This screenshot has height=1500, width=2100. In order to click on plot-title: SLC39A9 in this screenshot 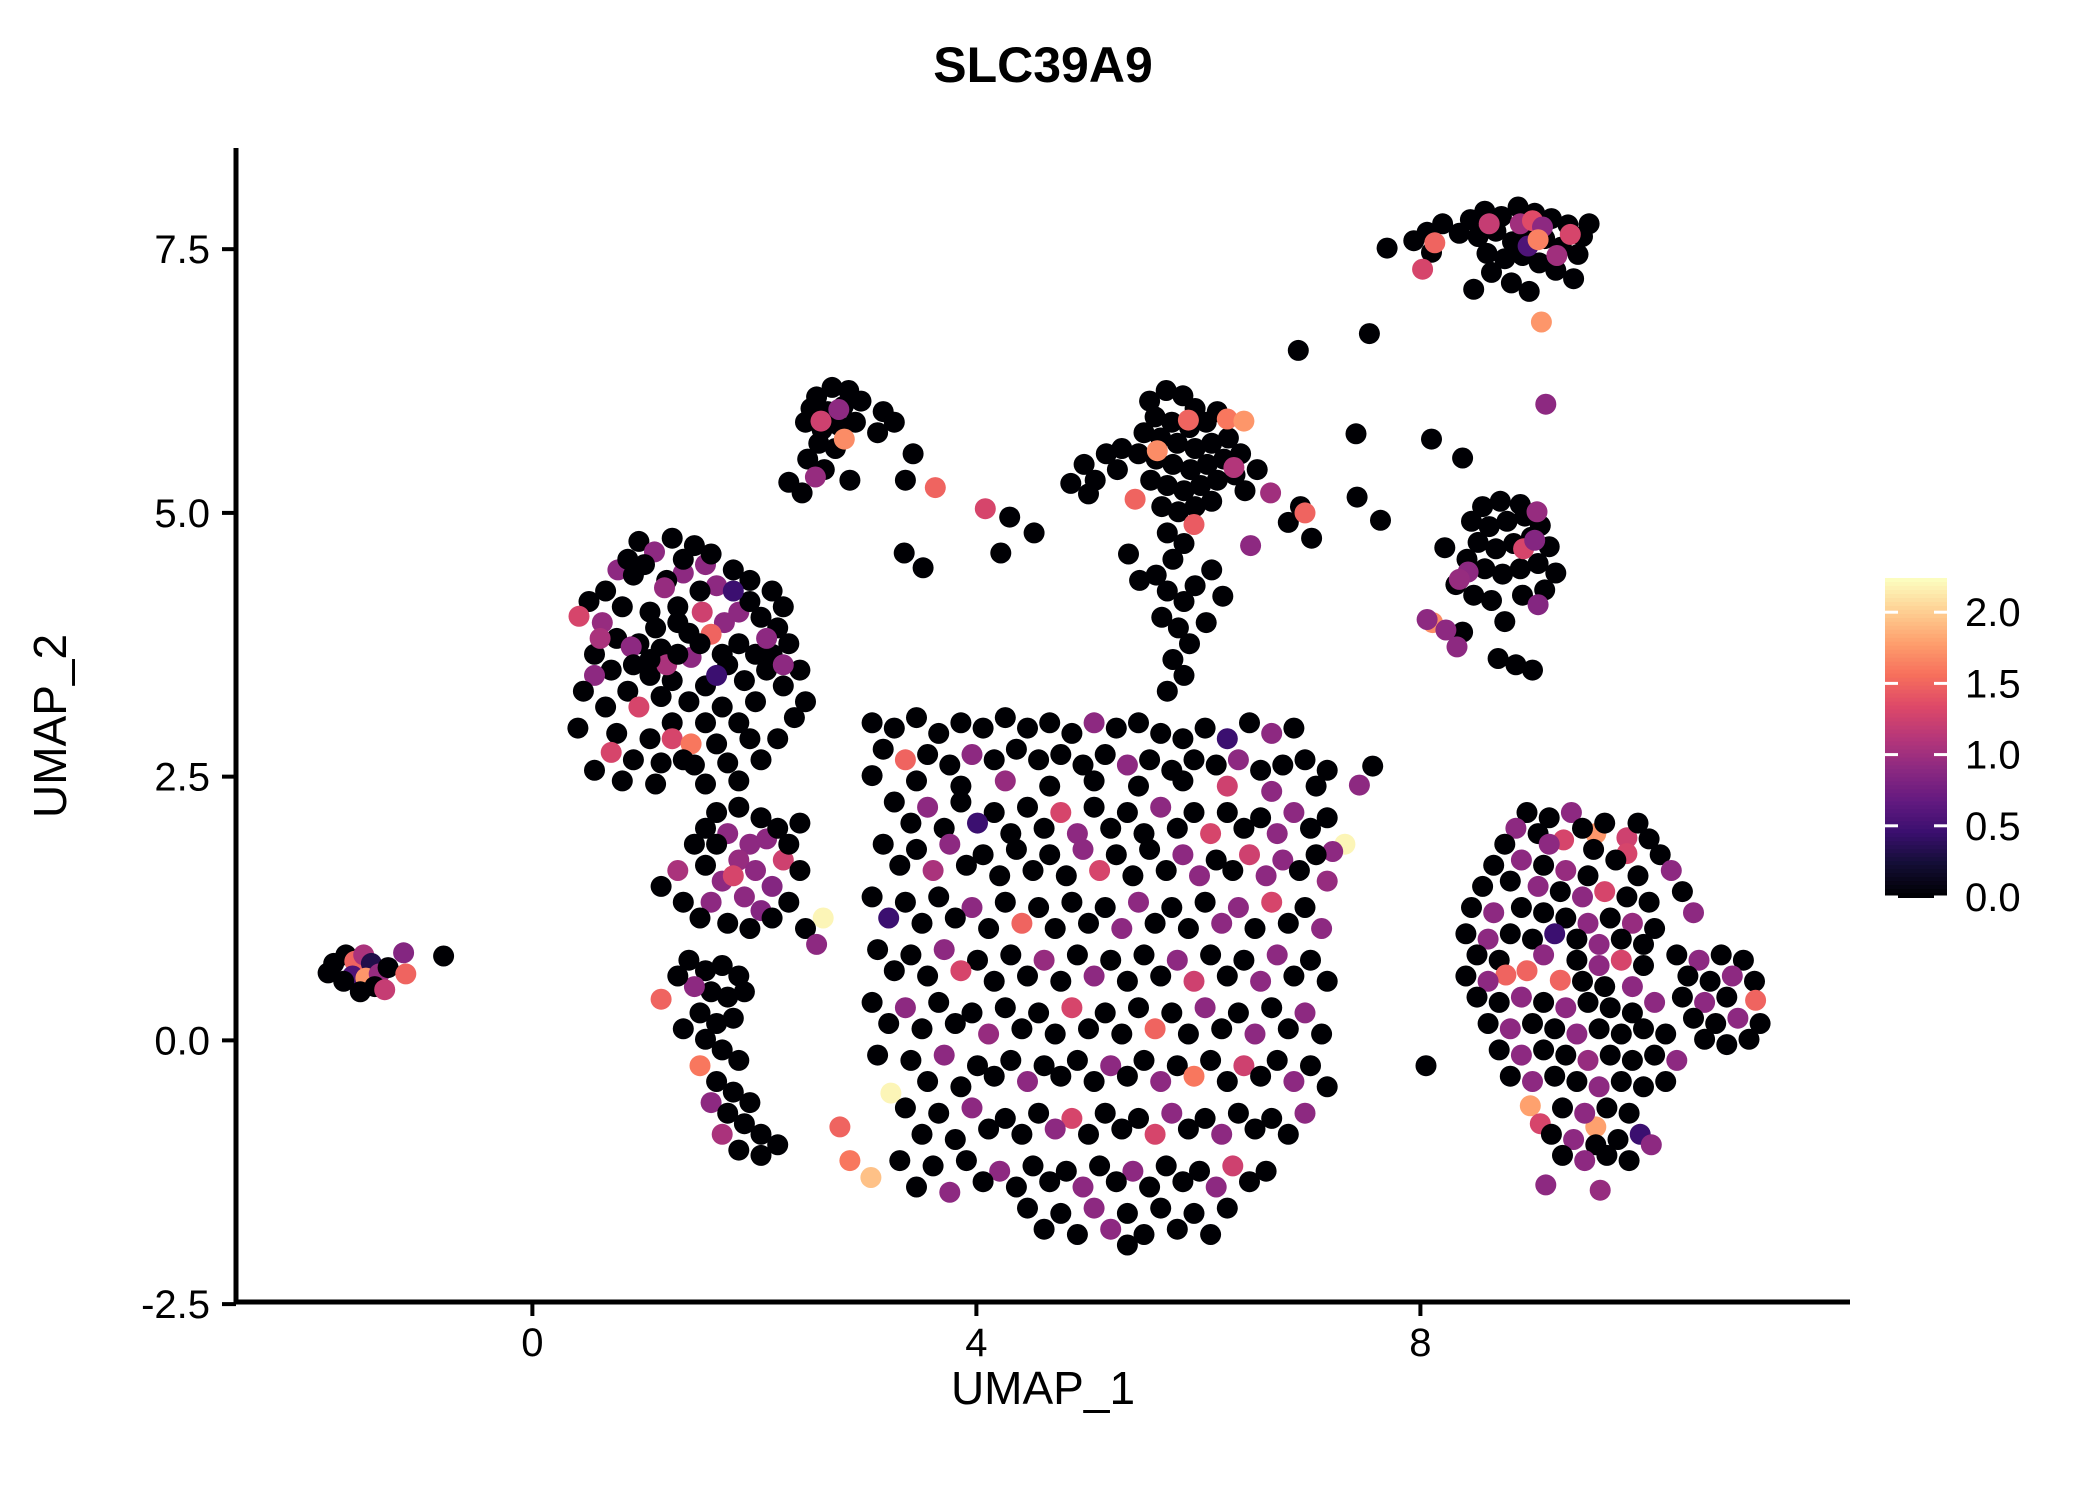, I will do `click(1043, 65)`.